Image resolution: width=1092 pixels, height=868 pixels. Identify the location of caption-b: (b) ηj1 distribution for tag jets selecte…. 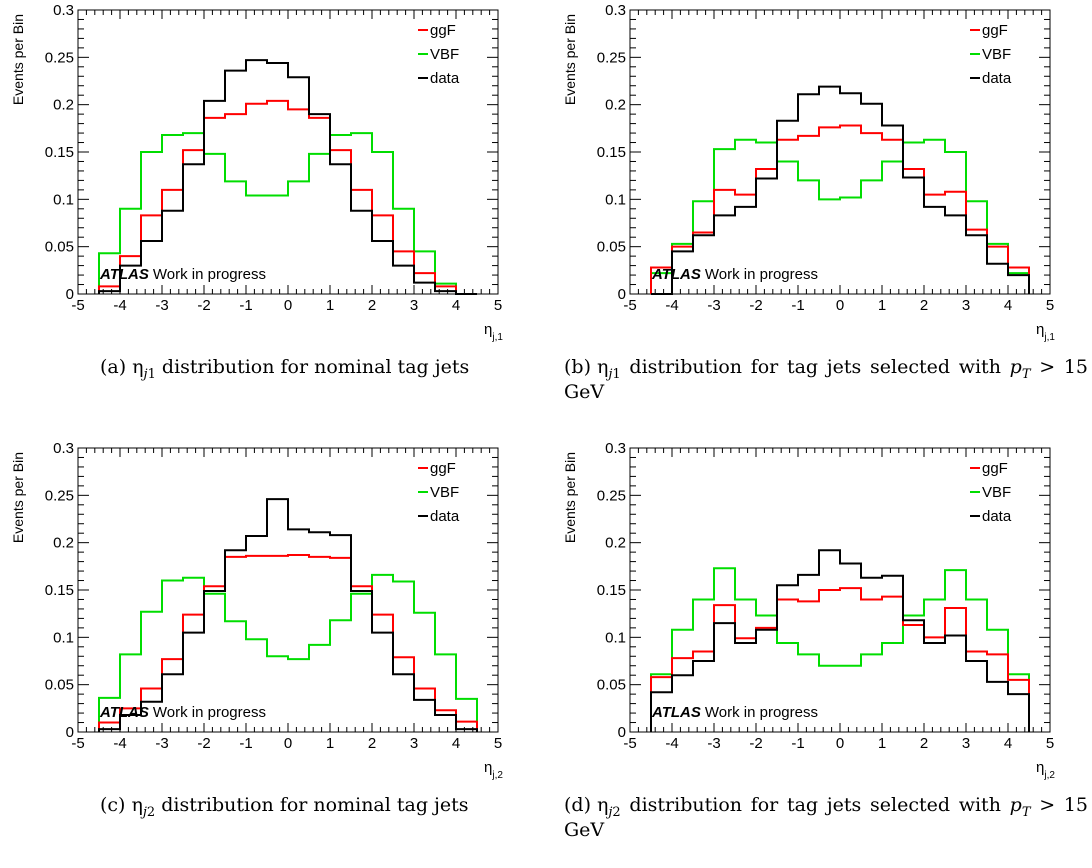
(826, 380).